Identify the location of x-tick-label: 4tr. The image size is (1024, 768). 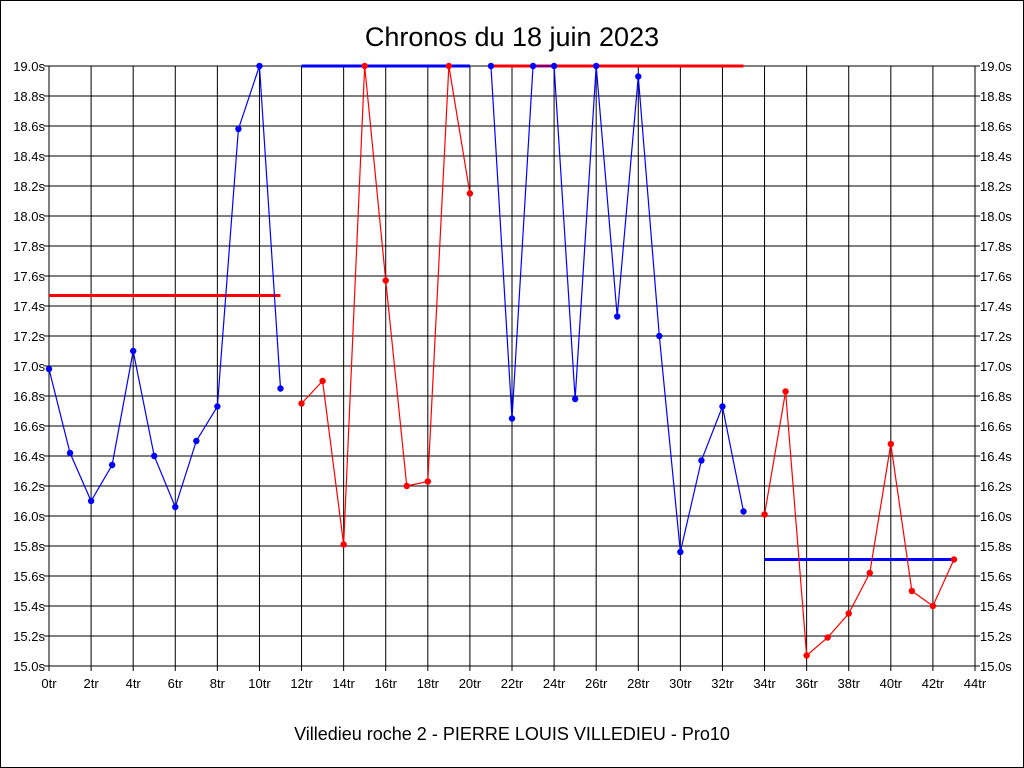
(134, 683).